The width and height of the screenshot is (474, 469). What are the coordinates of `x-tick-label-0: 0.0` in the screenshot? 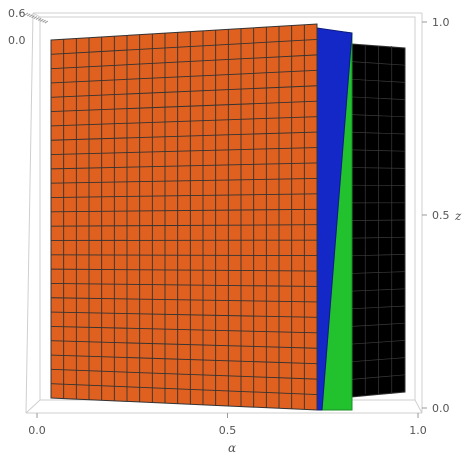 It's located at (37, 430).